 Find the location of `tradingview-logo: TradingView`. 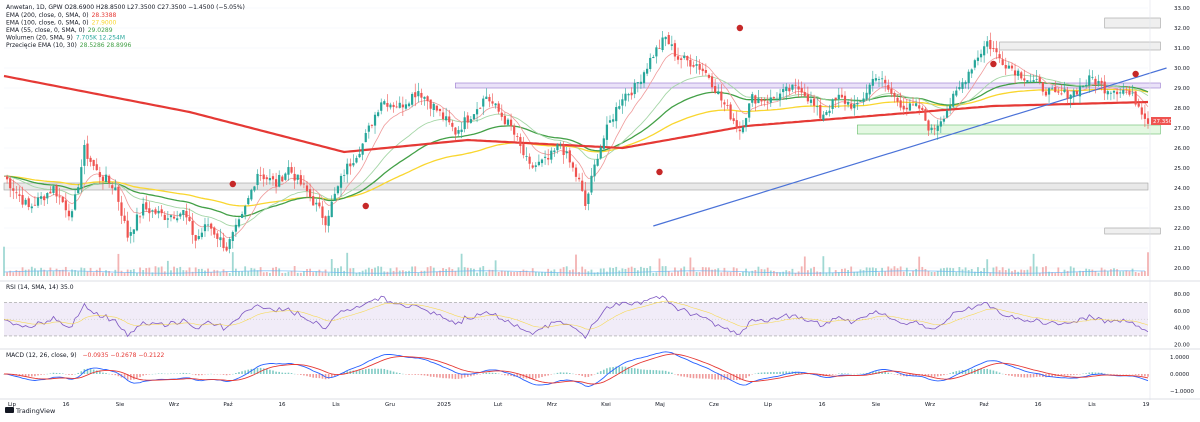

tradingview-logo: TradingView is located at coordinates (30, 411).